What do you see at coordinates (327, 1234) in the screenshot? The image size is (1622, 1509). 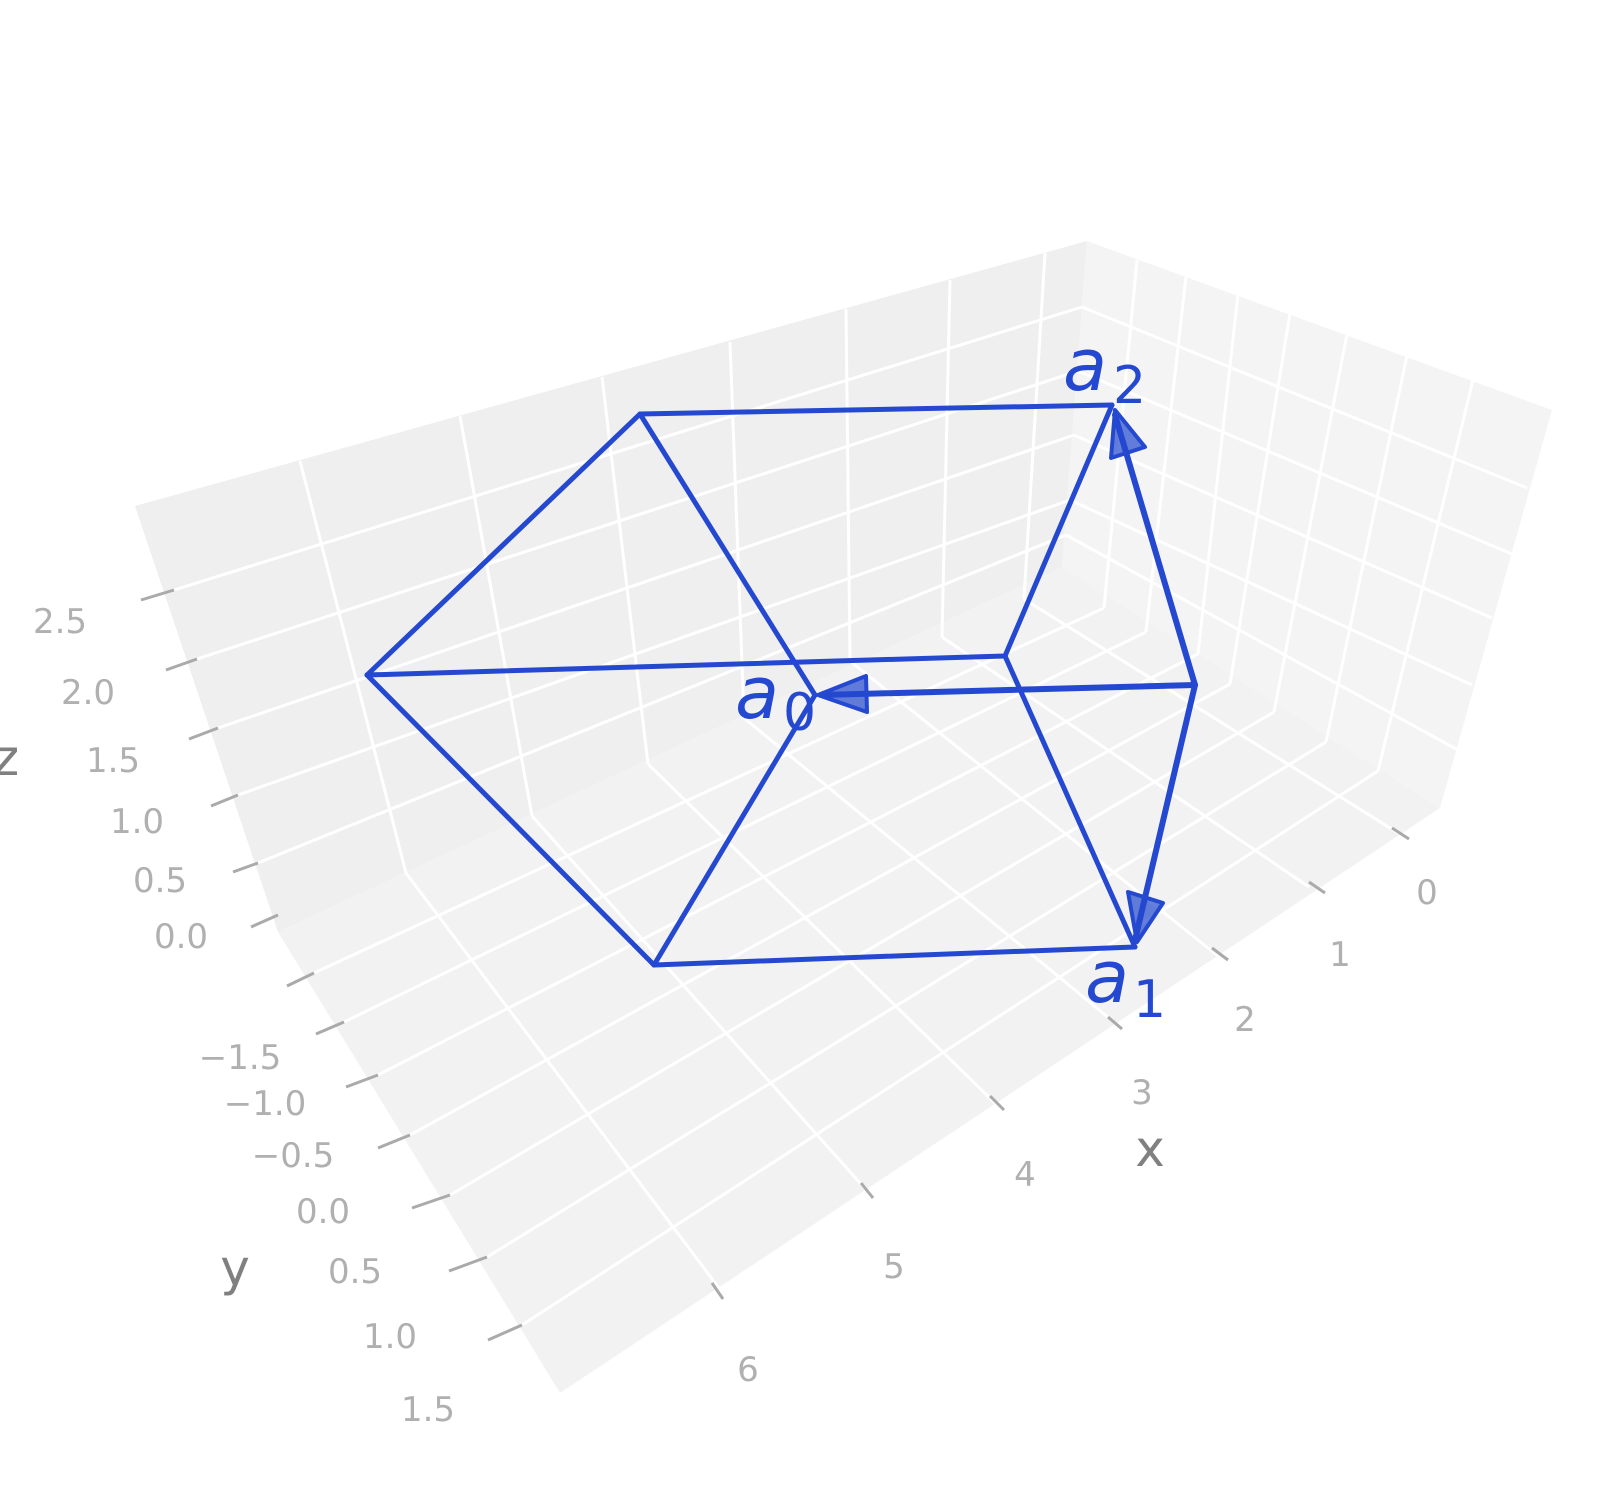 I see `y-tick-labels: −1.5 −1.0 −0.5 0.0 0.5 1.0 1.5` at bounding box center [327, 1234].